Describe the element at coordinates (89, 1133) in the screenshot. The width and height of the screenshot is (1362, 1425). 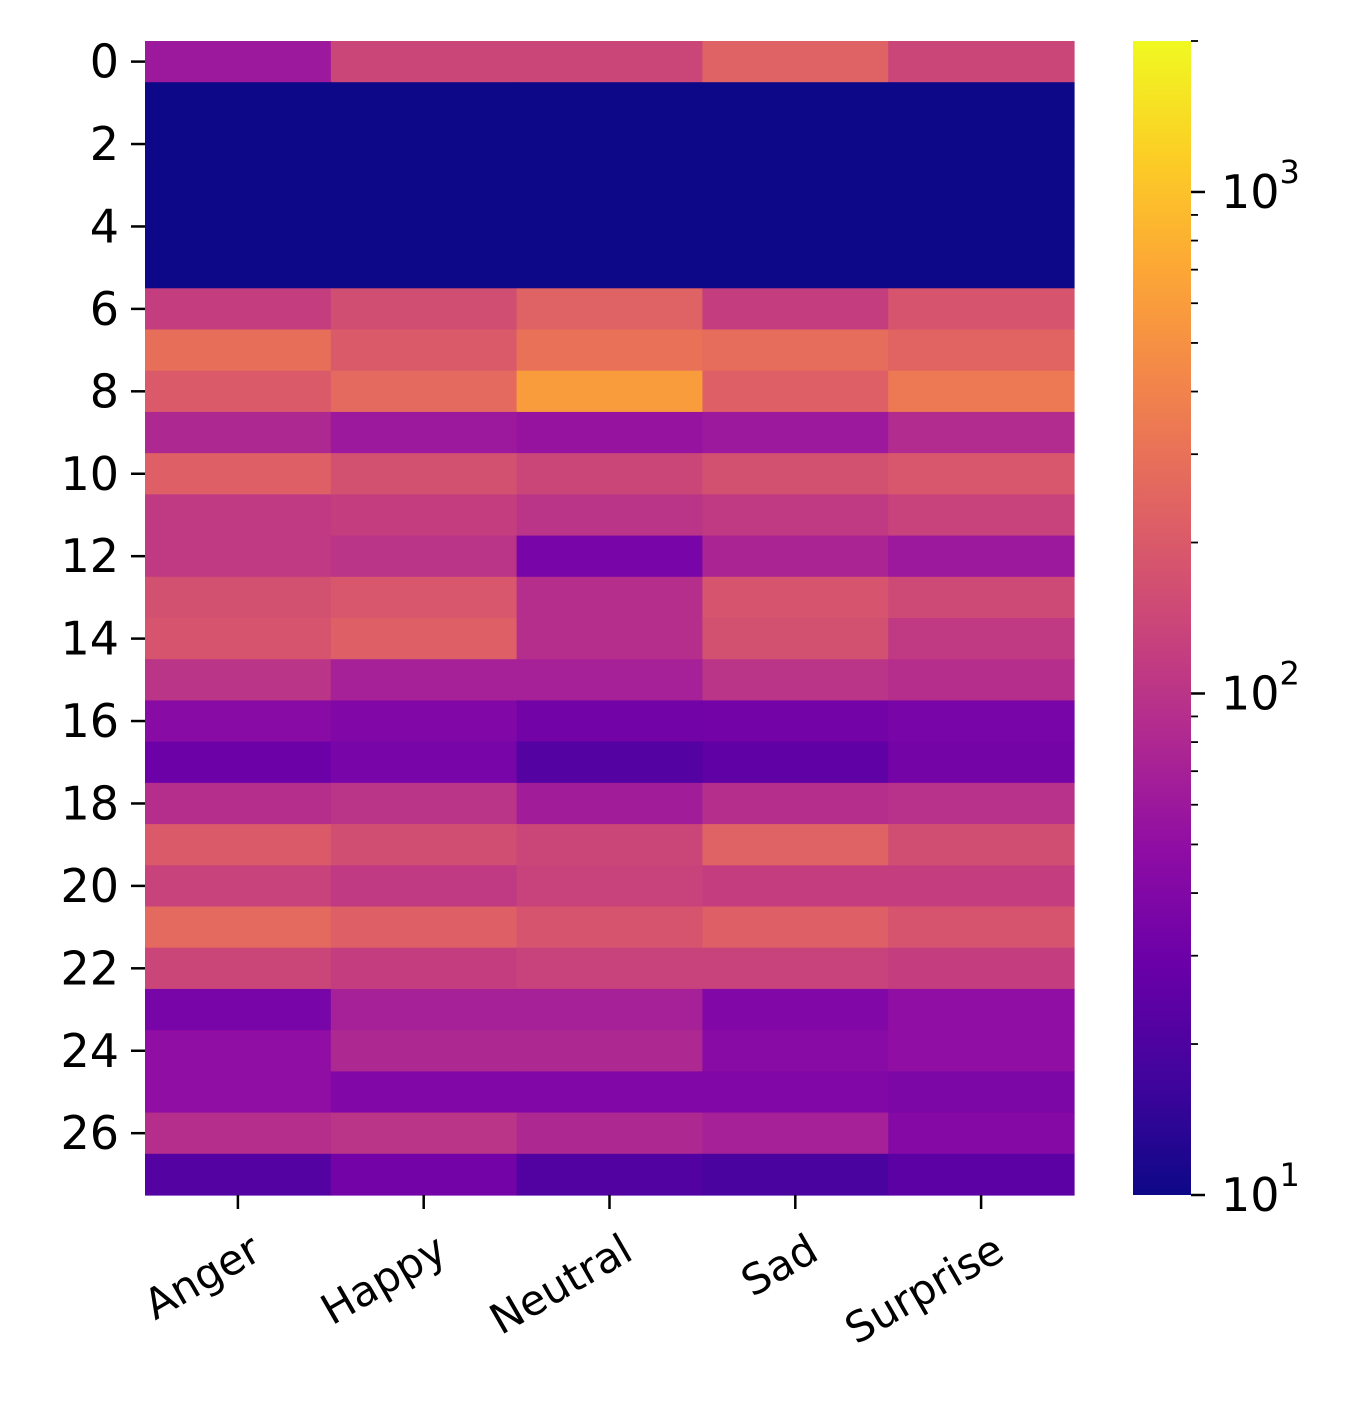
I see `y-tick-label: 26` at that location.